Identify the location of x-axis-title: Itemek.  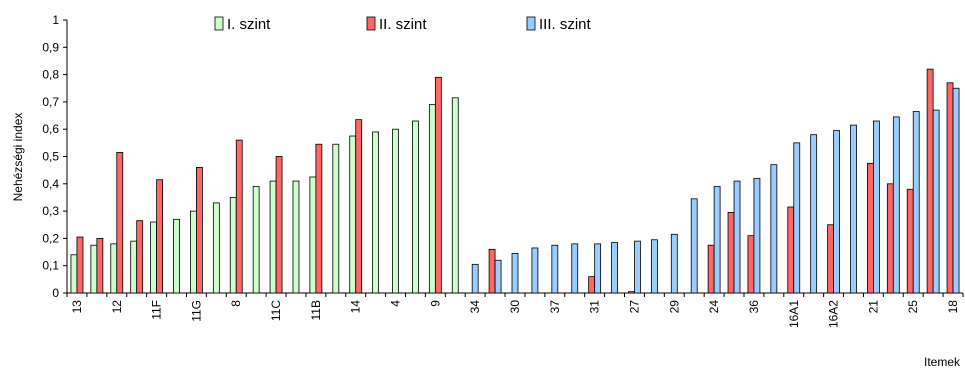
(942, 362).